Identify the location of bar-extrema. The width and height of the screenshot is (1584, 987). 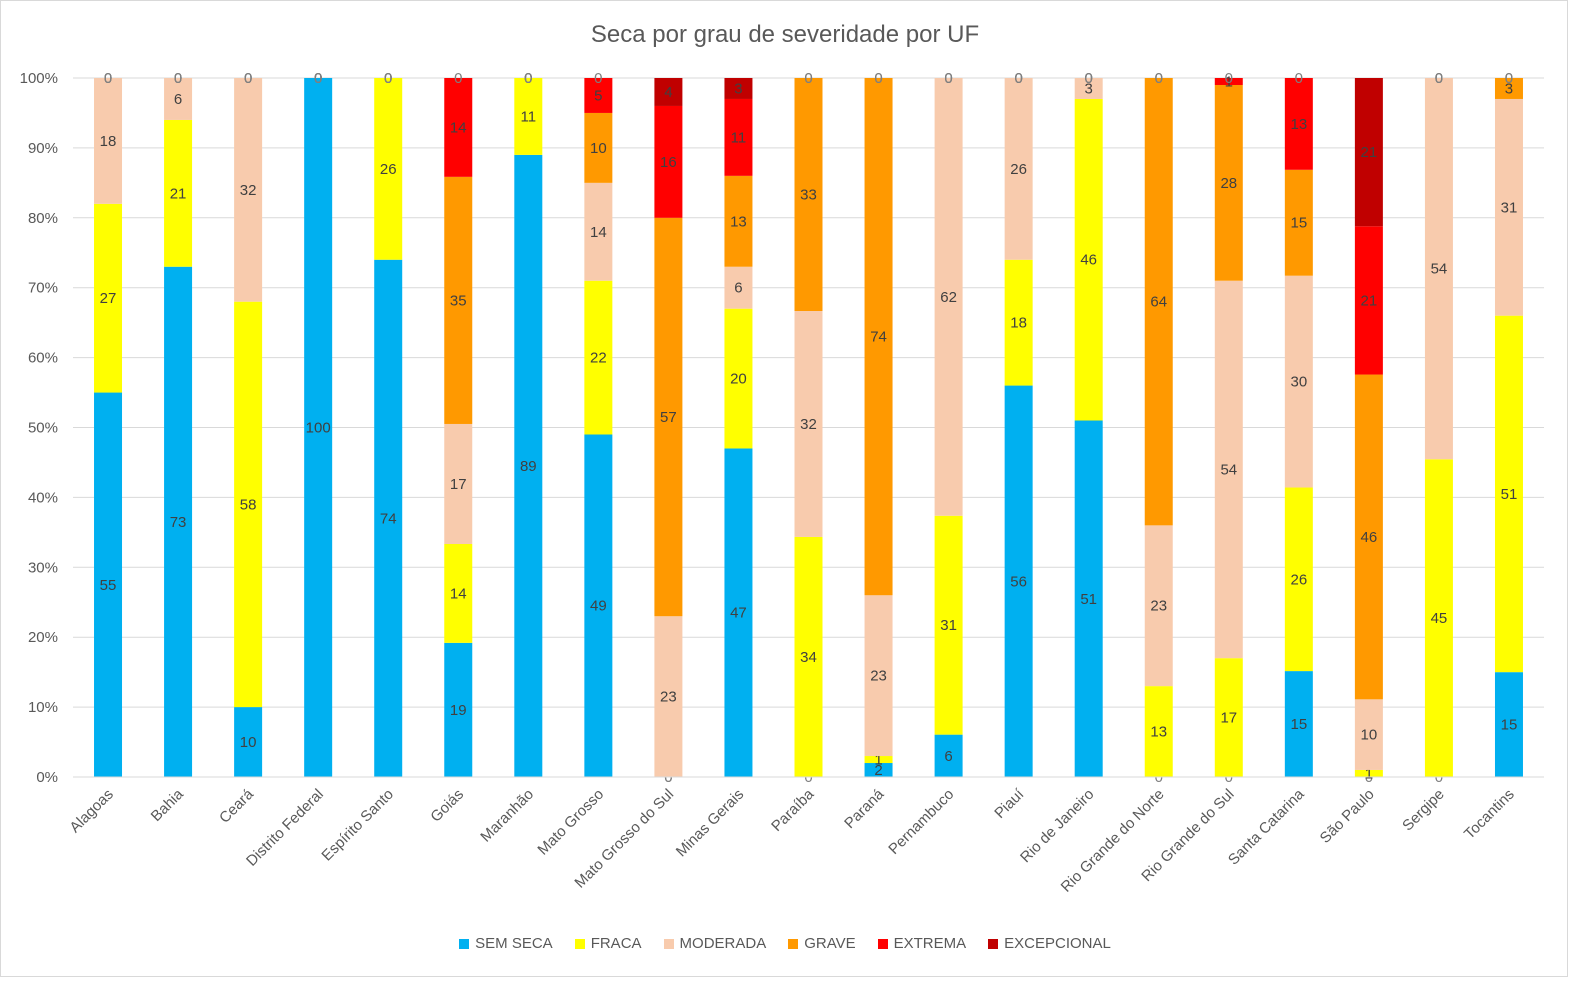
(668, 161).